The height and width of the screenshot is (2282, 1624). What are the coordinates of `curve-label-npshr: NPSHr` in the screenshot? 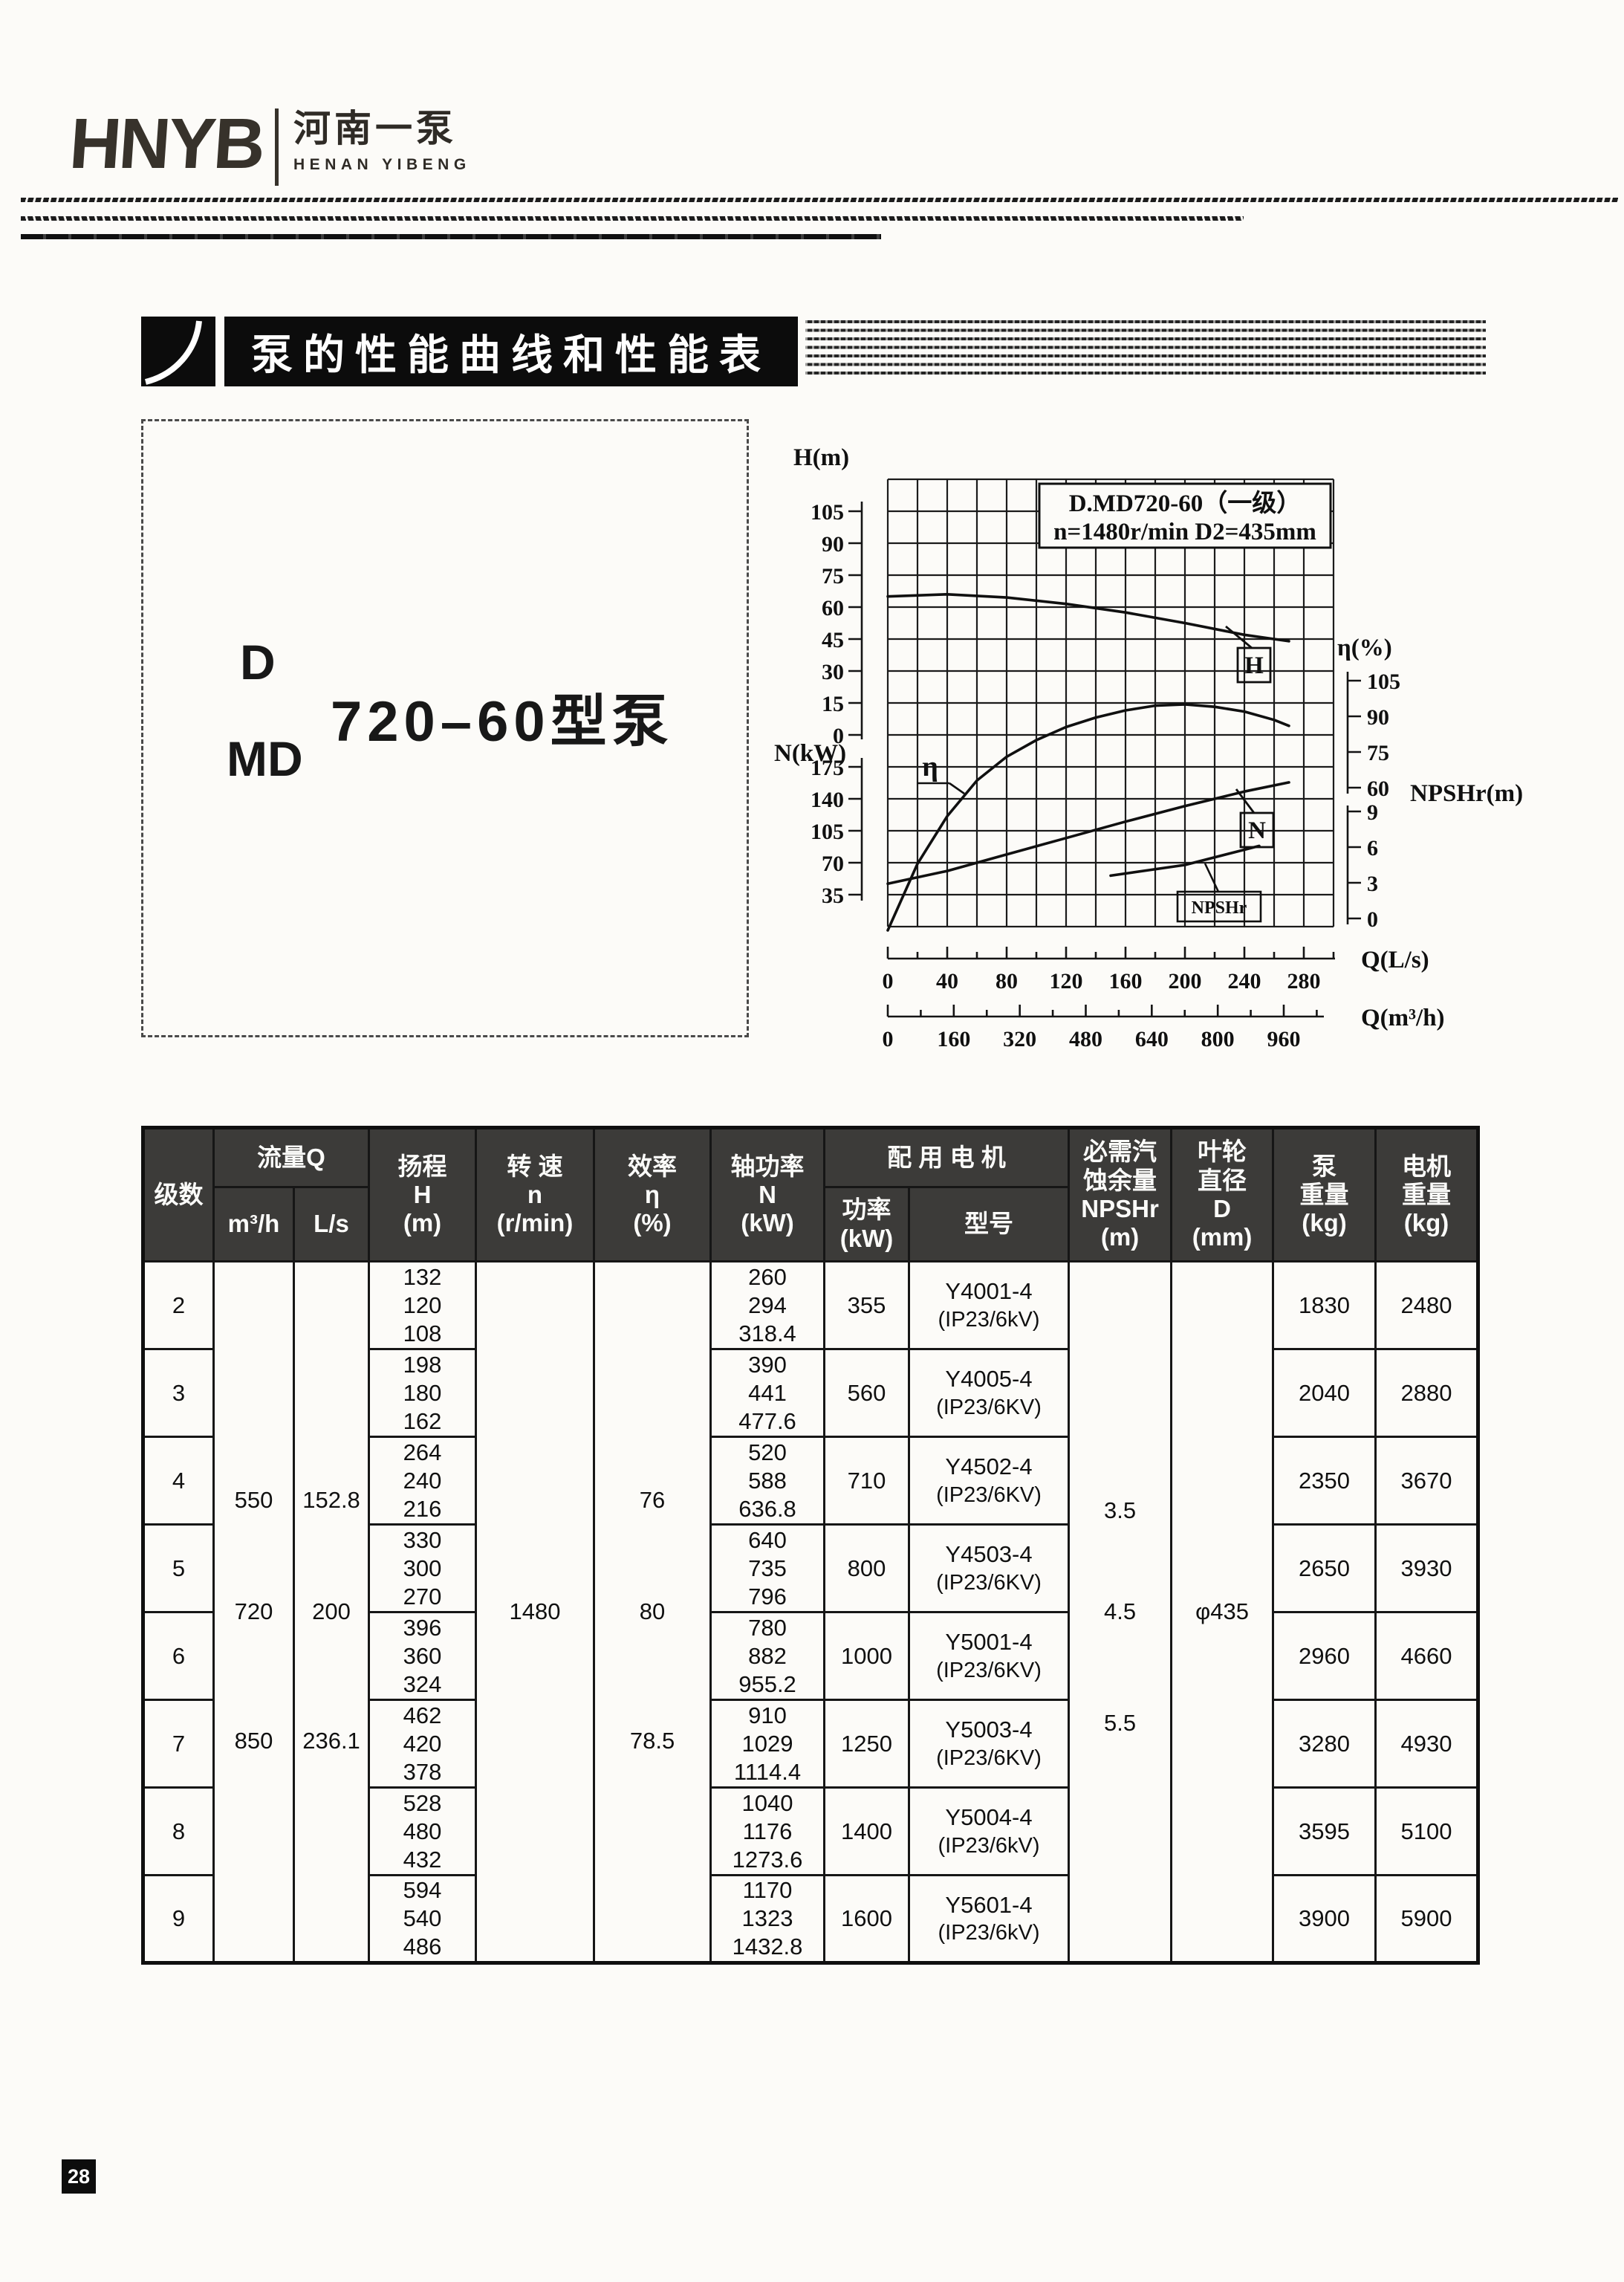 It's located at (1219, 908).